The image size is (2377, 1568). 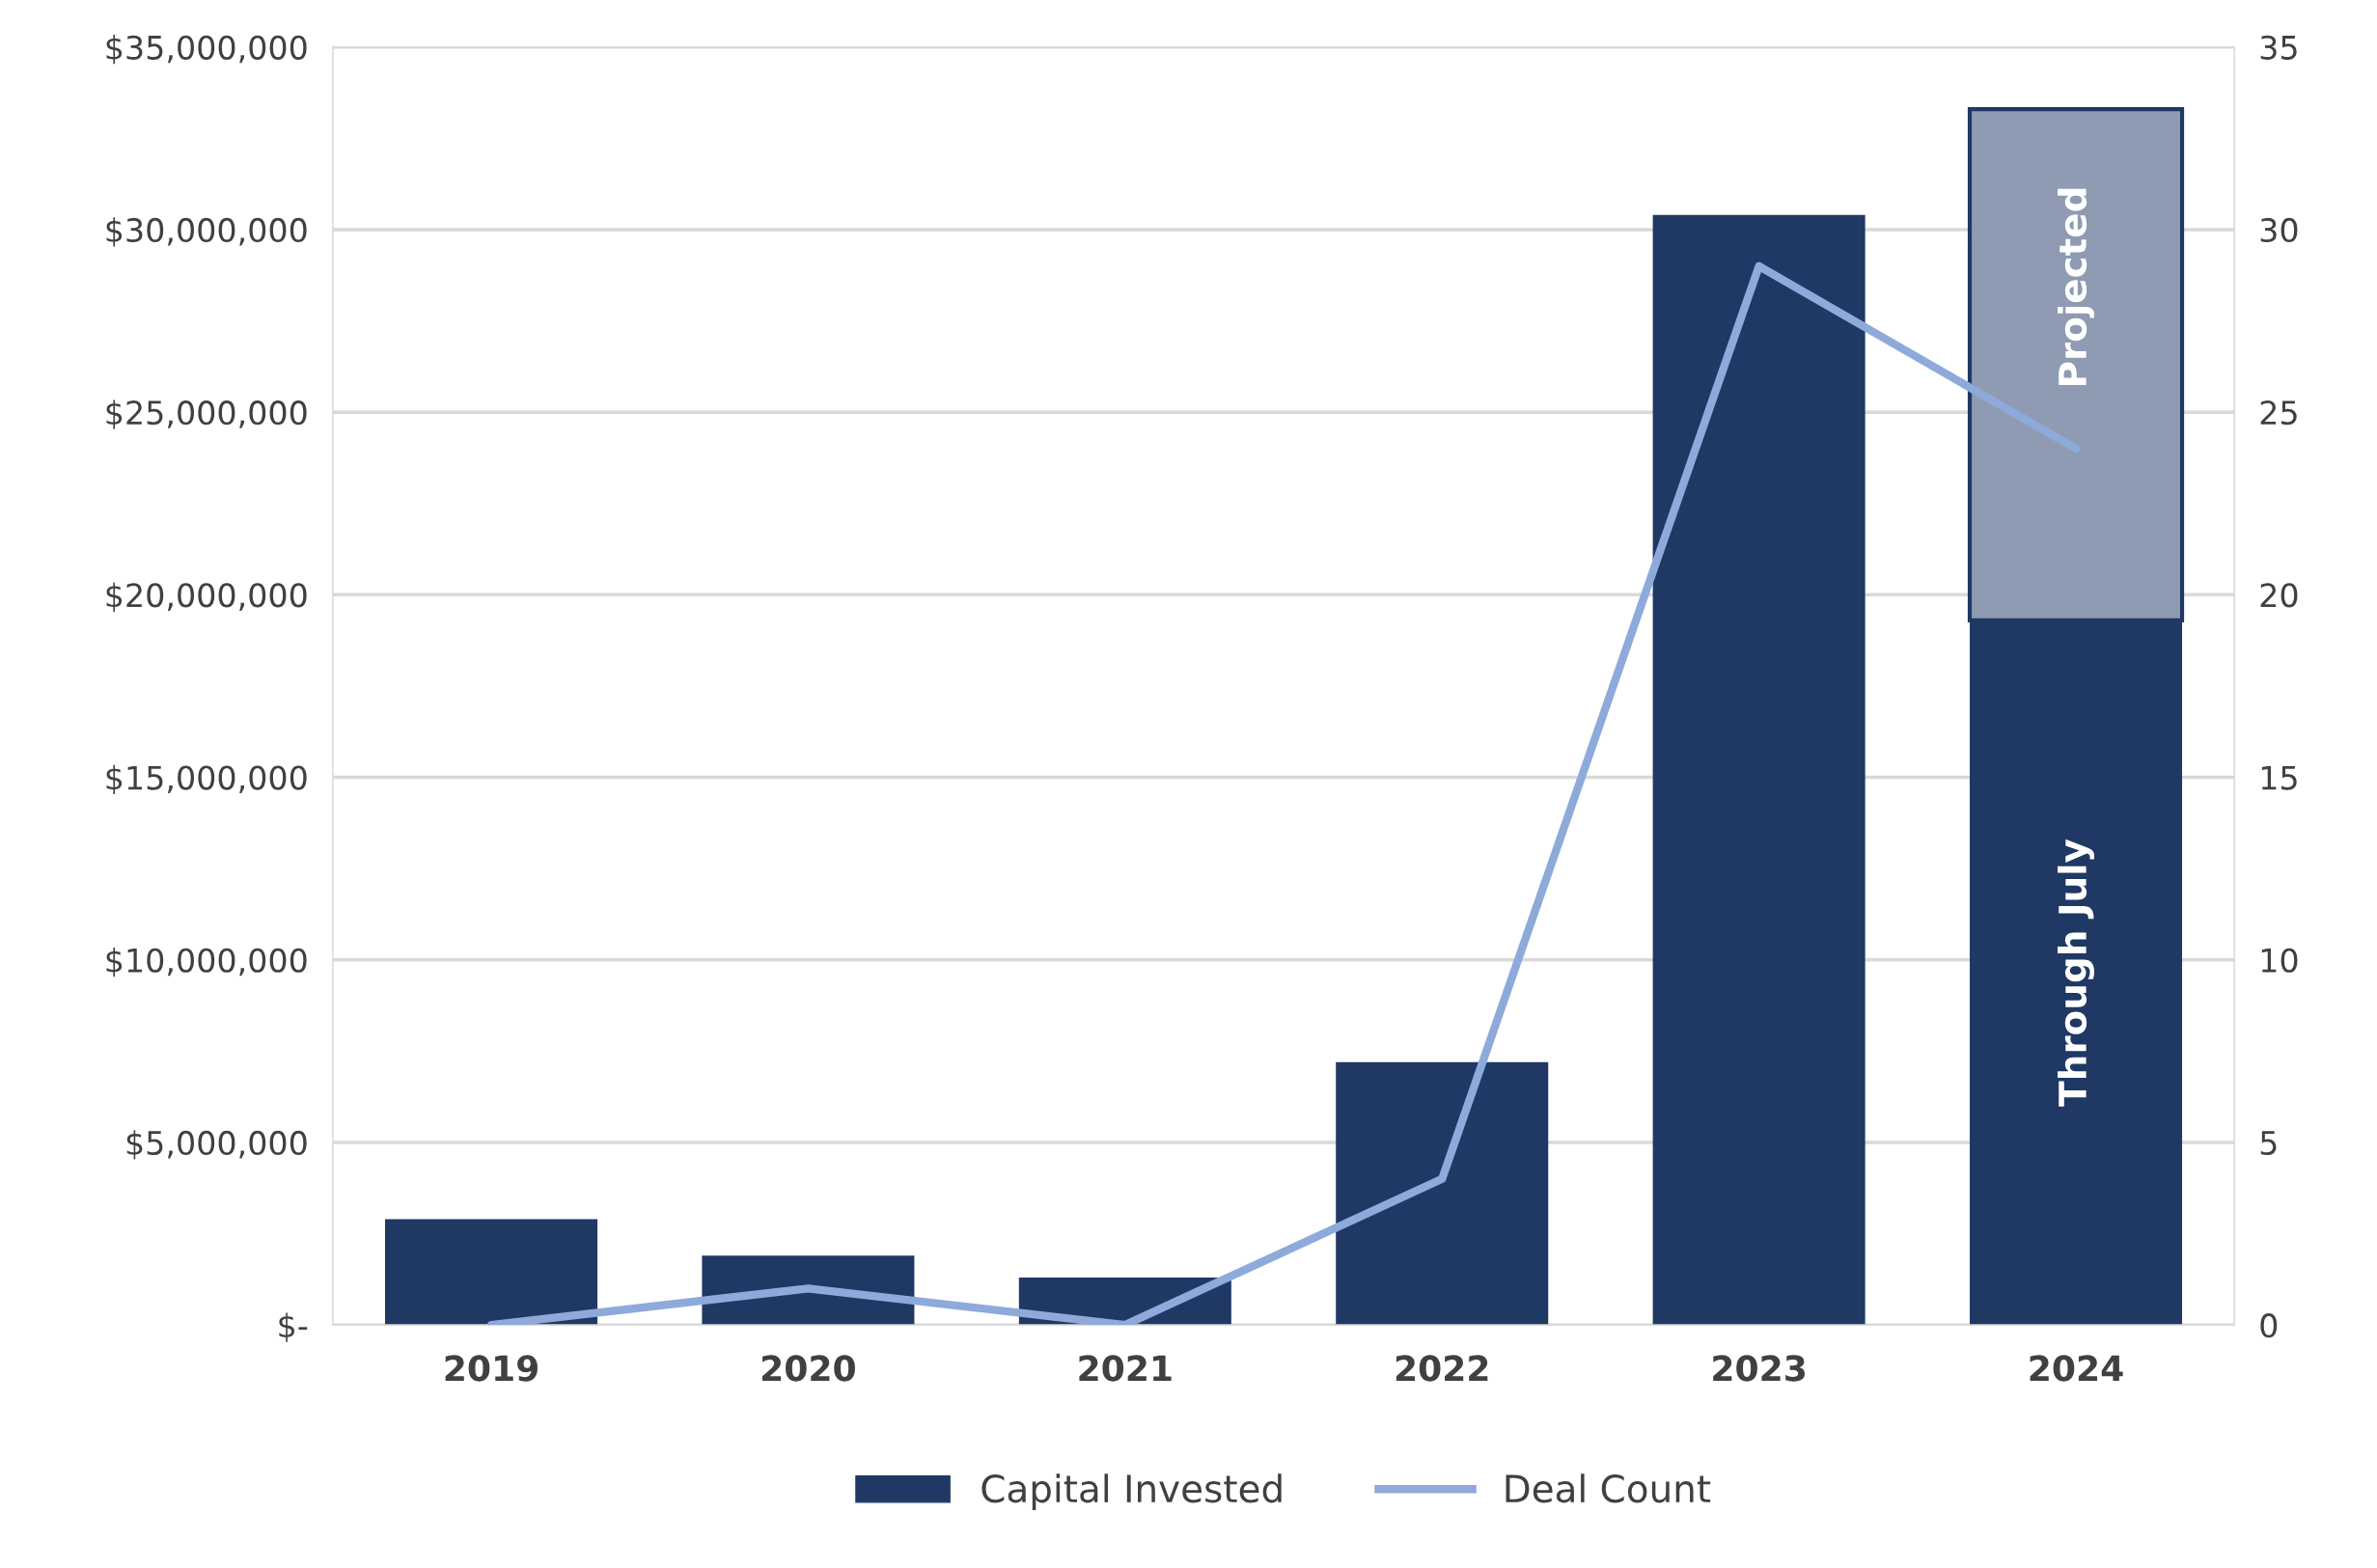 I want to click on y2-tick-label: 10, so click(x=2279, y=960).